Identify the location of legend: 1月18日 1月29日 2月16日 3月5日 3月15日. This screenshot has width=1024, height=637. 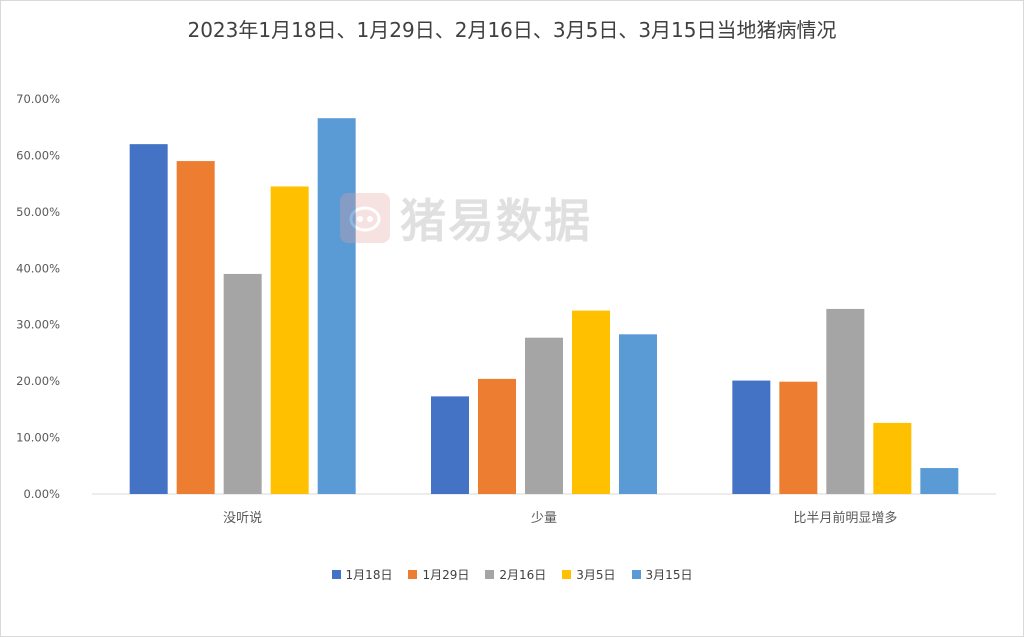
(512, 574).